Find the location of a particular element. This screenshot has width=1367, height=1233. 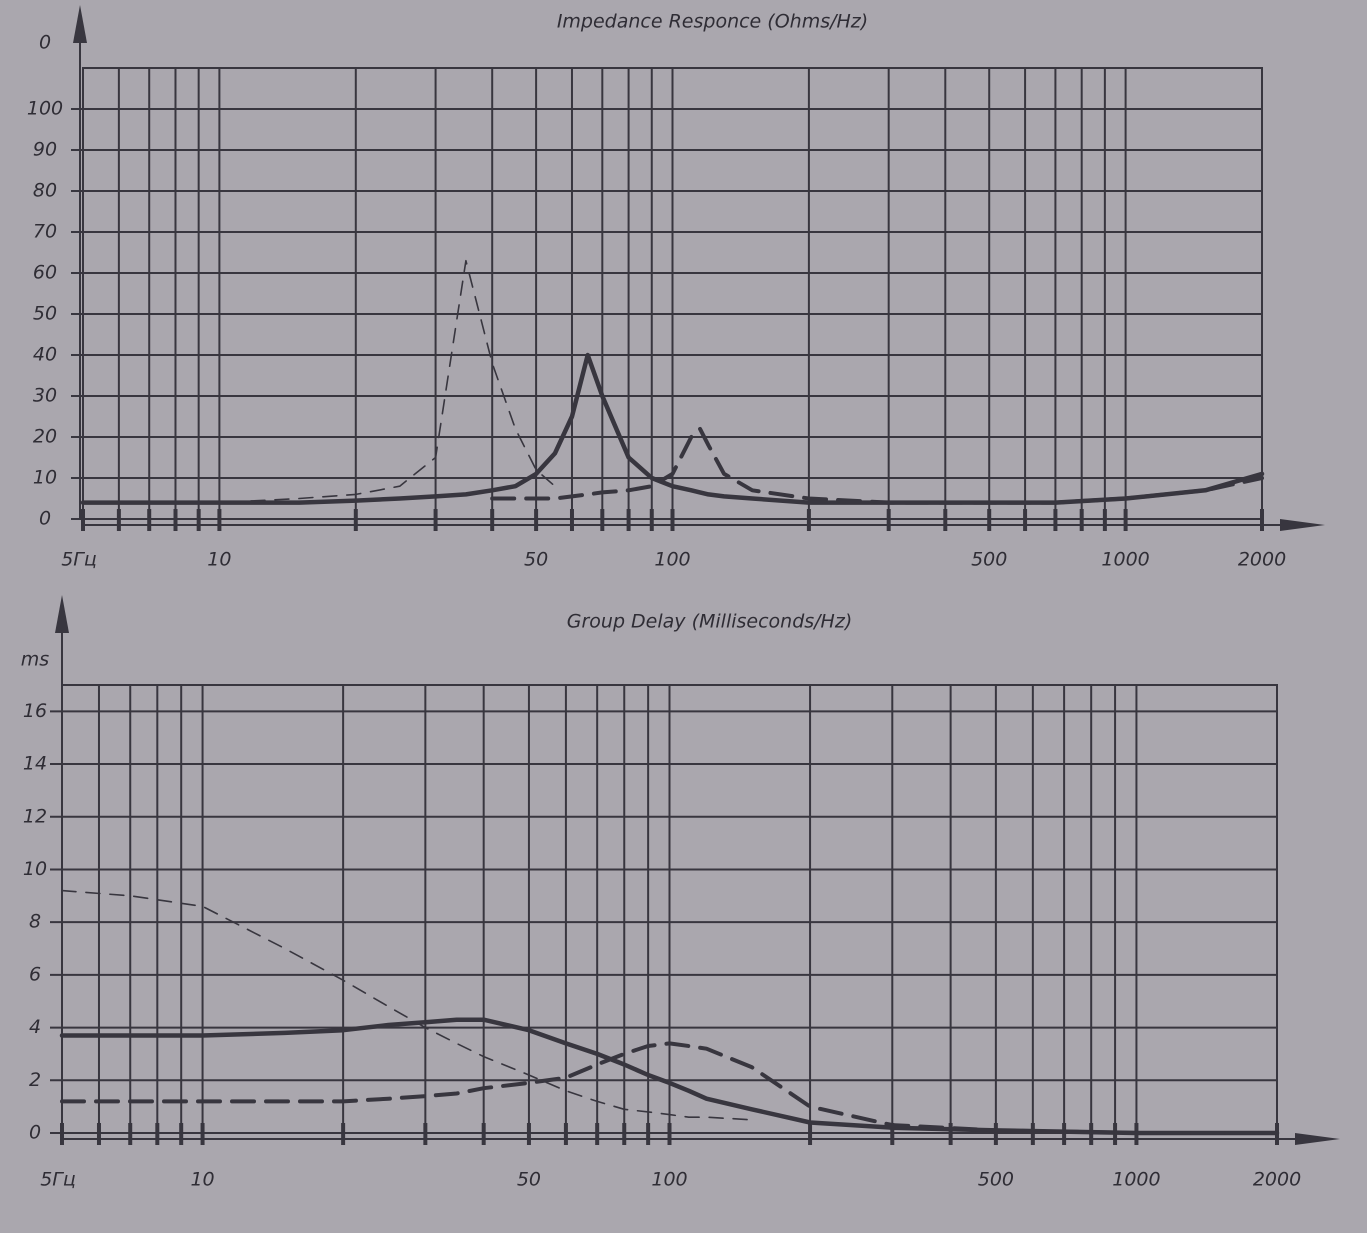

y-tick-label: 40 is located at coordinates (45, 355).